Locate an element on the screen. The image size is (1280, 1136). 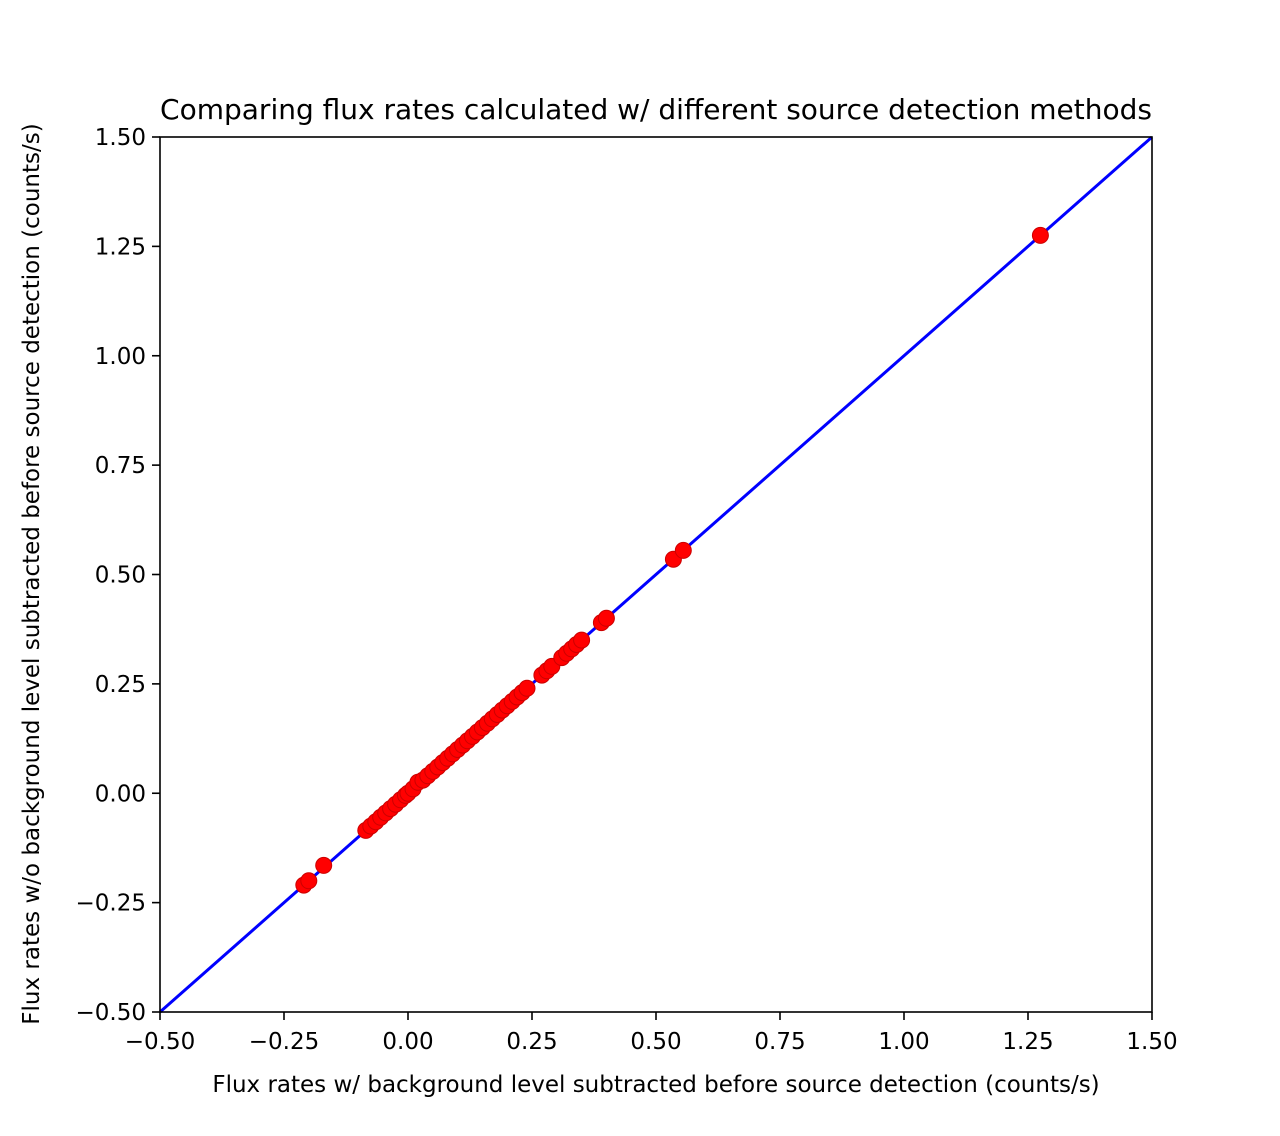
y-tick-label: 1.50 is located at coordinates (120, 138).